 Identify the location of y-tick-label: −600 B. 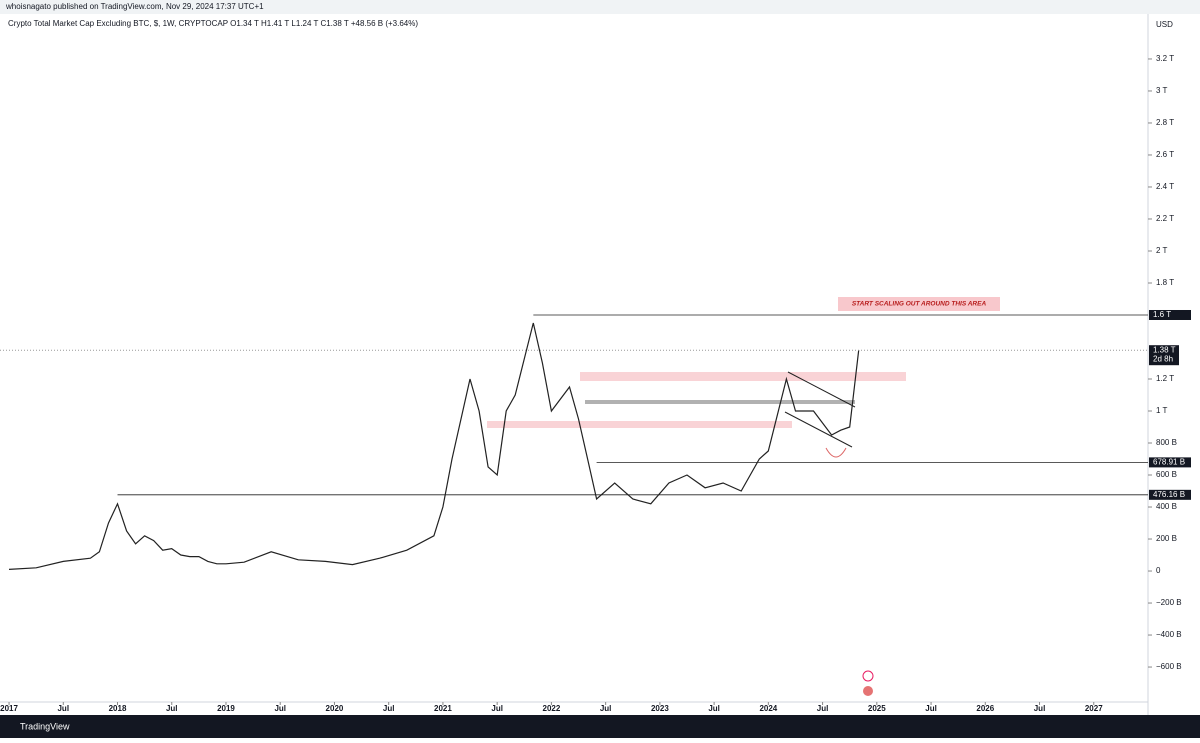
(1169, 666).